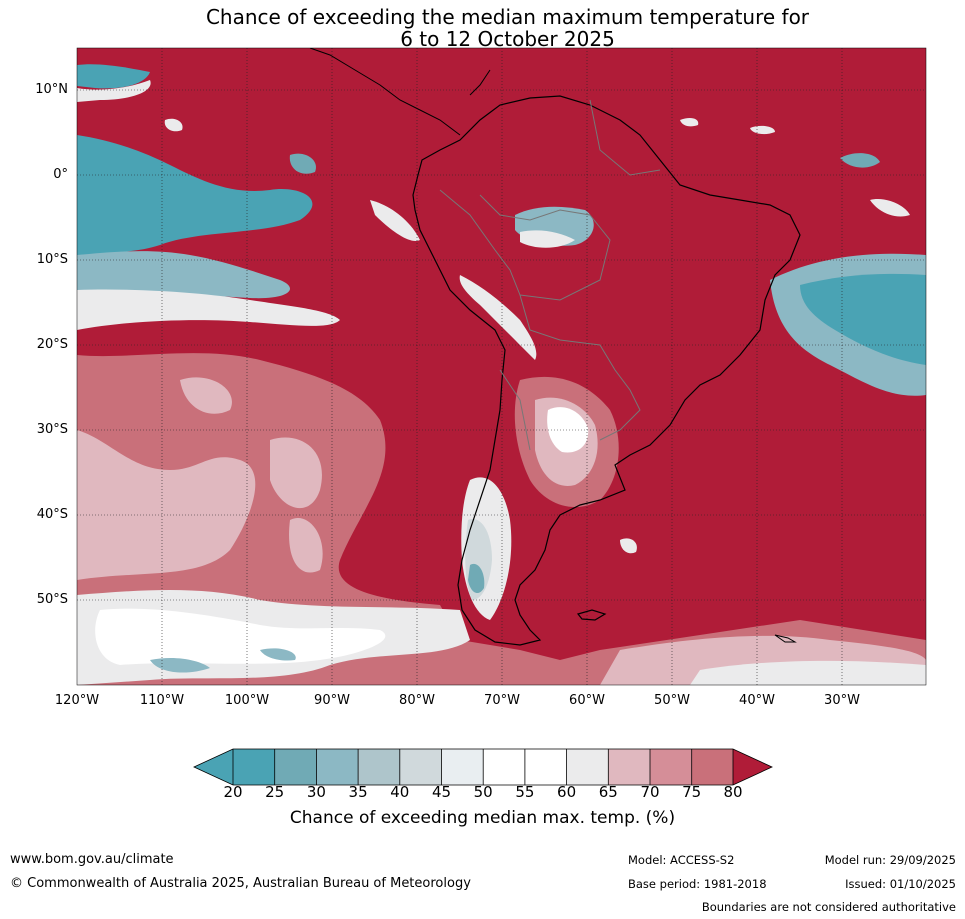 The width and height of the screenshot is (965, 919). Describe the element at coordinates (183, 275) in the screenshot. I see `east-pacific-light-teal-fringe` at that location.